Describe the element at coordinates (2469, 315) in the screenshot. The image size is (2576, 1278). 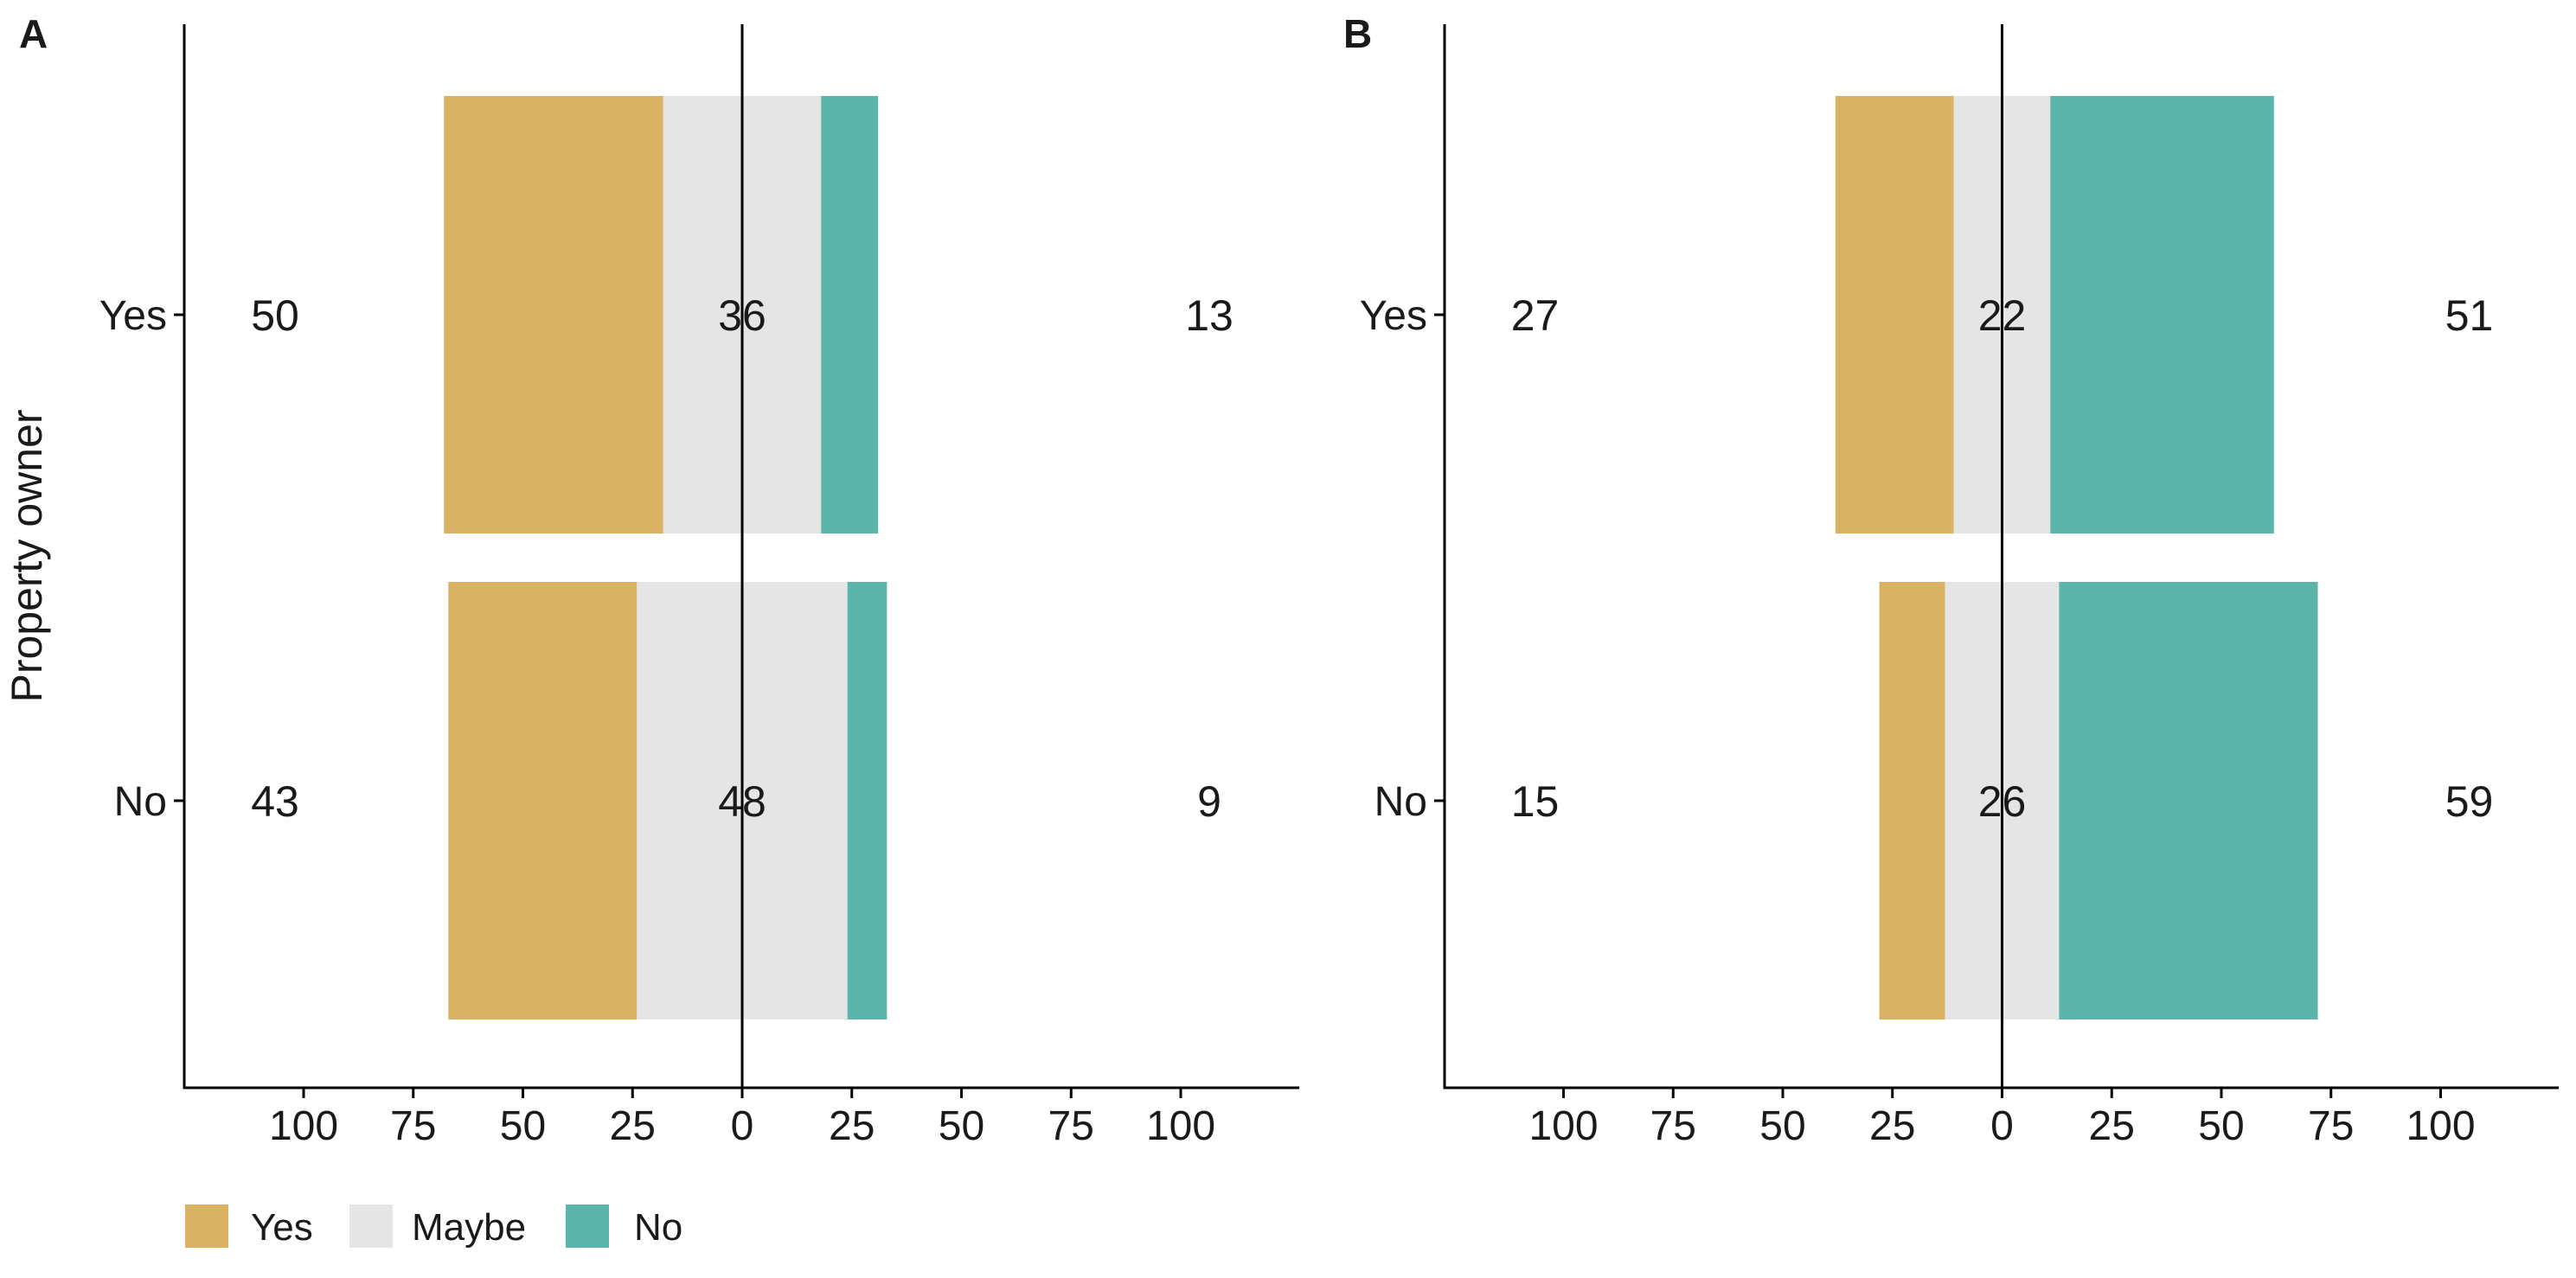
I see `data-label-no: 51` at that location.